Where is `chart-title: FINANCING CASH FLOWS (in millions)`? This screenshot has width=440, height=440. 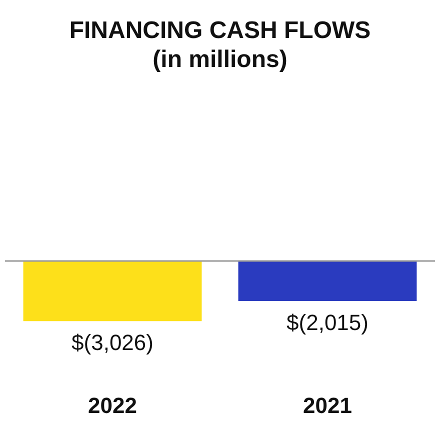
chart-title: FINANCING CASH FLOWS (in millions) is located at coordinates (220, 45).